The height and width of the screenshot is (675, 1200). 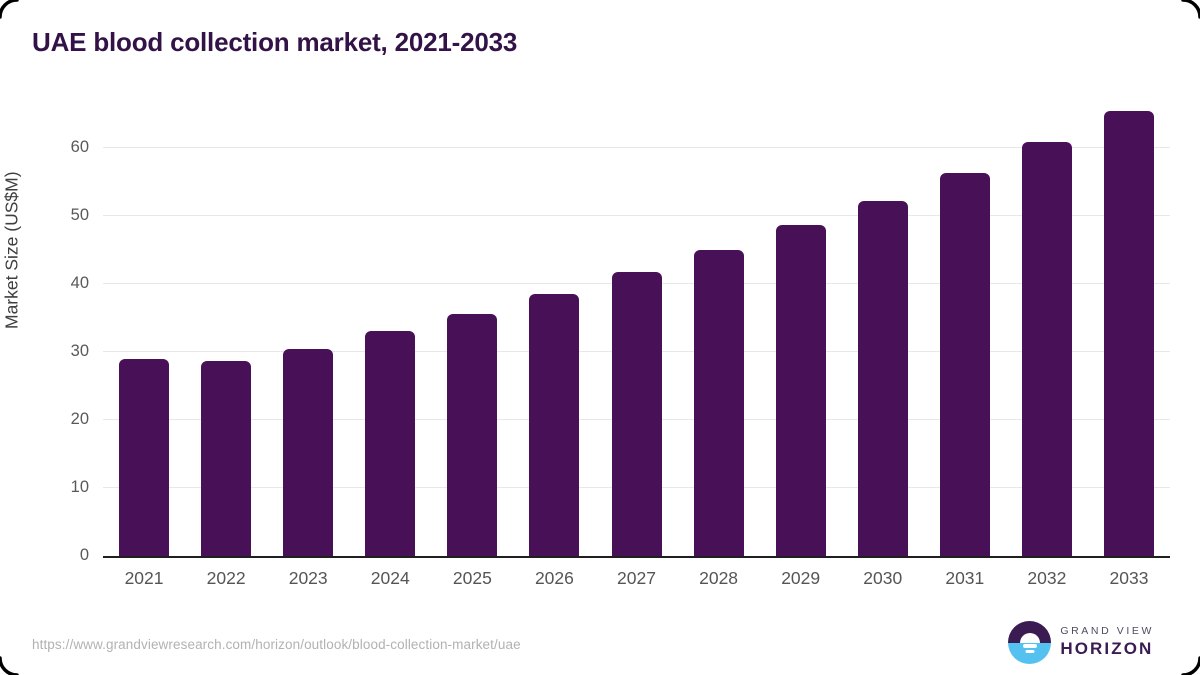 I want to click on x-tick-label: 2032, so click(x=1047, y=578).